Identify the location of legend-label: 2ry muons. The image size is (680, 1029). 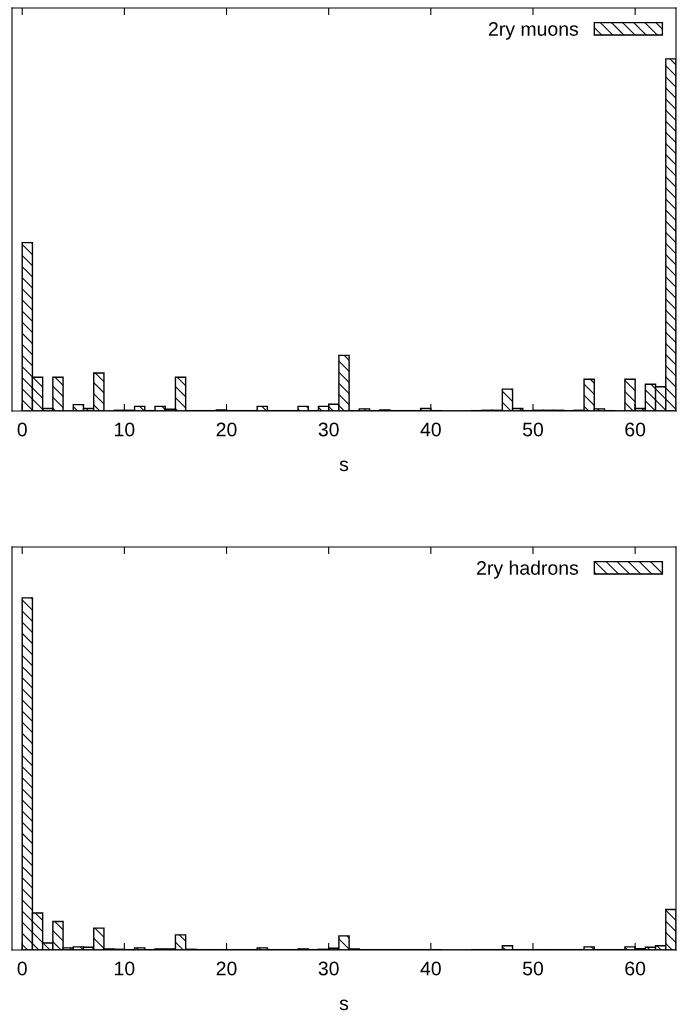
(533, 31).